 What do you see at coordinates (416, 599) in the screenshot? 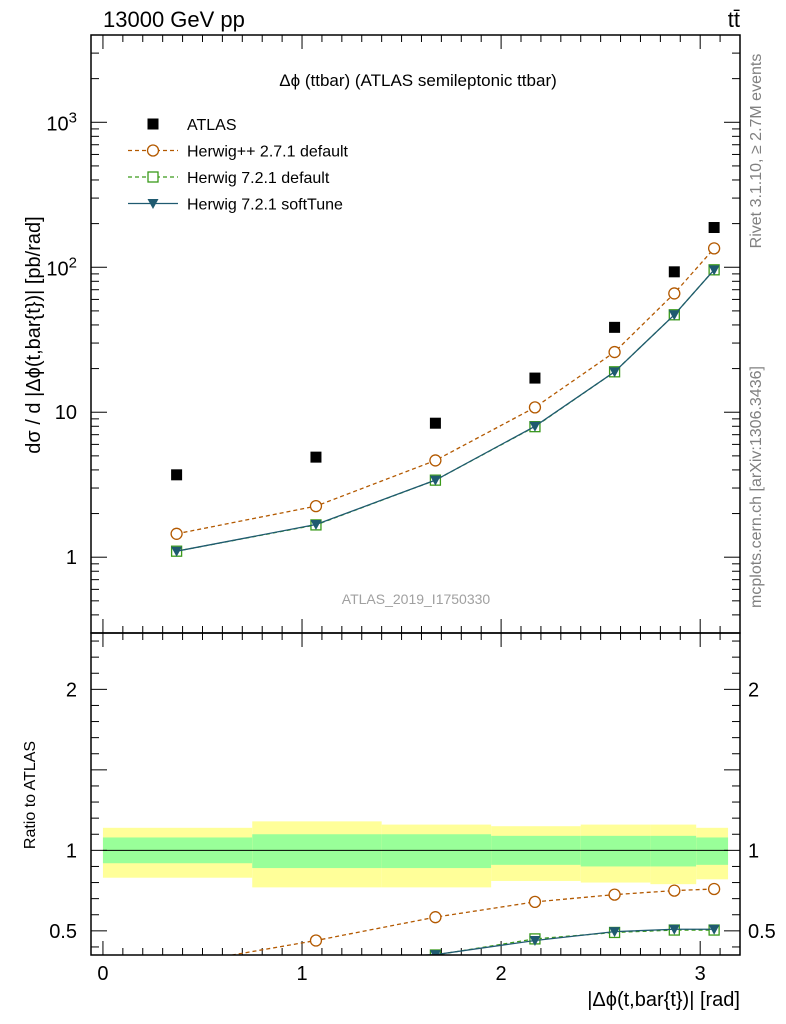
I see `watermark: ATLAS_2019_I1750330` at bounding box center [416, 599].